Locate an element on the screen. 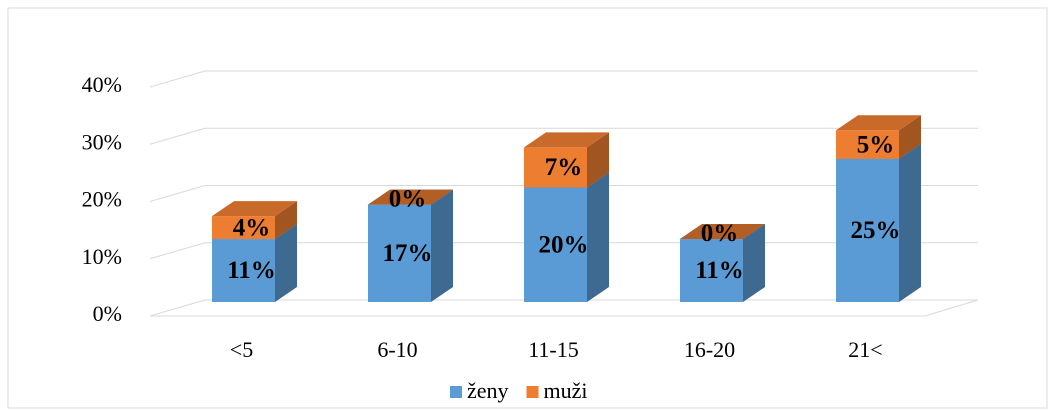 Image resolution: width=1055 pixels, height=411 pixels. value-label: 4% is located at coordinates (252, 227).